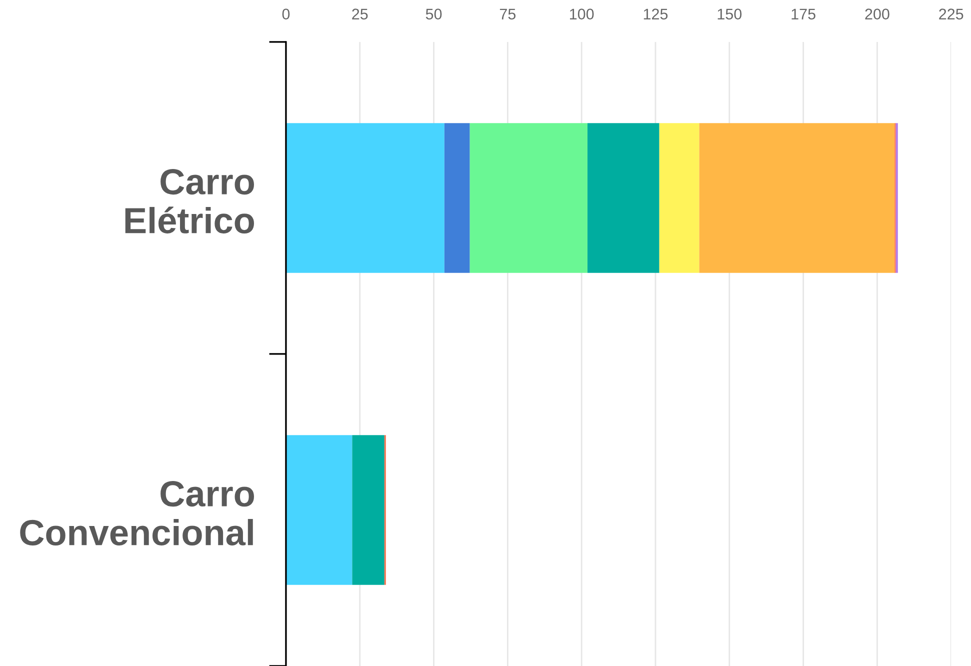  What do you see at coordinates (434, 14) in the screenshot?
I see `x-tick-label: 50` at bounding box center [434, 14].